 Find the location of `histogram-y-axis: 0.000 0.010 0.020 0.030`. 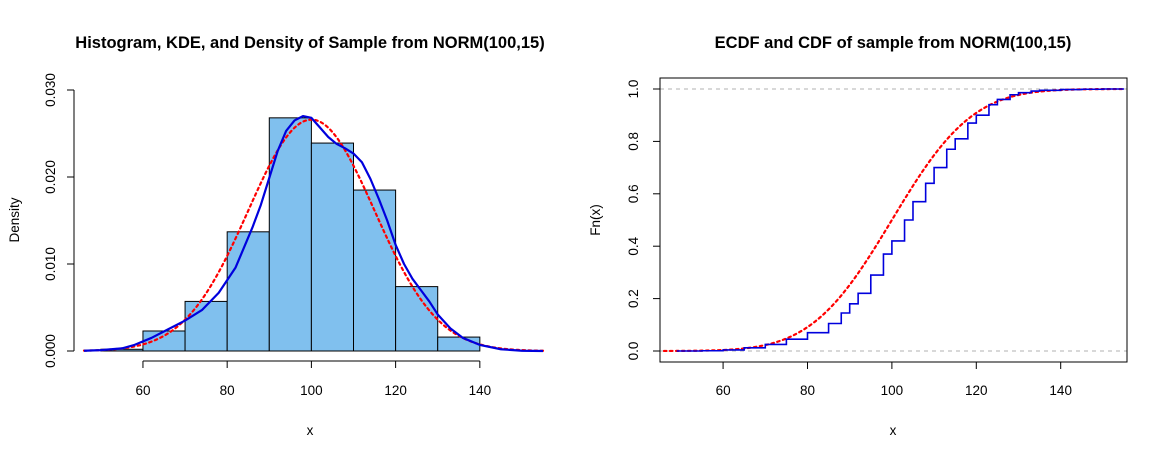

histogram-y-axis: 0.000 0.010 0.020 0.030 is located at coordinates (59, 220).